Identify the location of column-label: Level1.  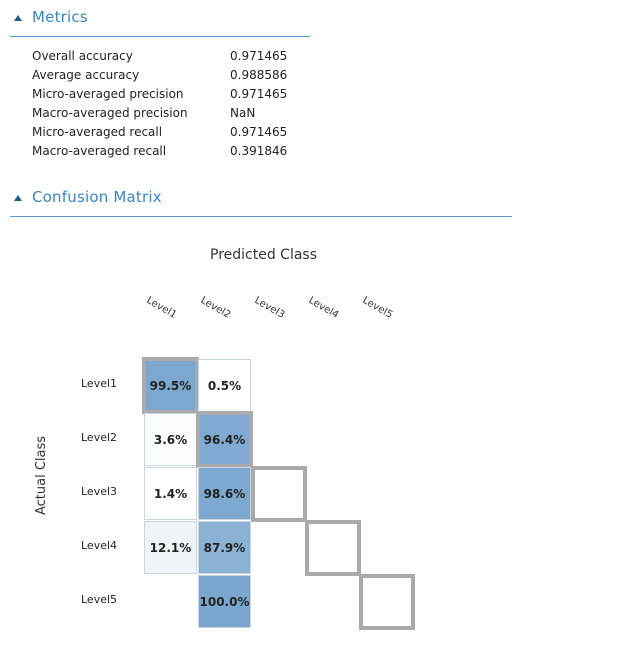
(161, 308).